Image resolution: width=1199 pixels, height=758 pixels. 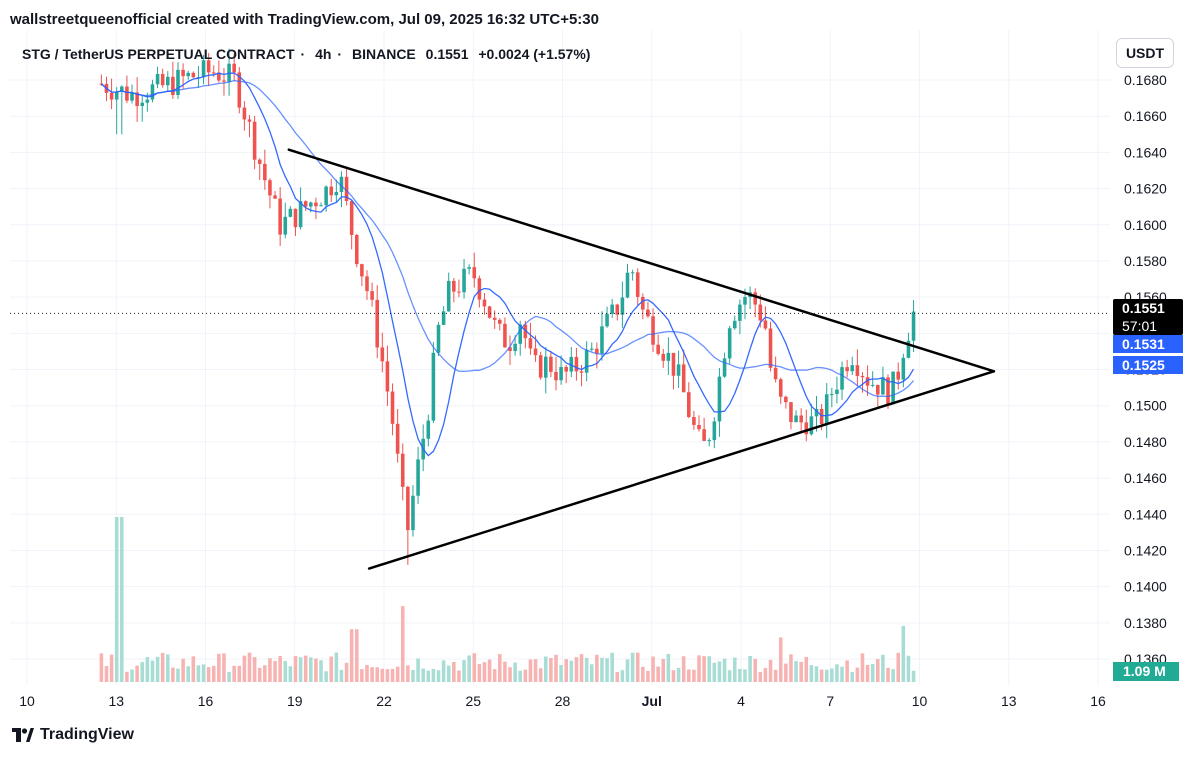 I want to click on legend-sep-2: ·, so click(x=340, y=54).